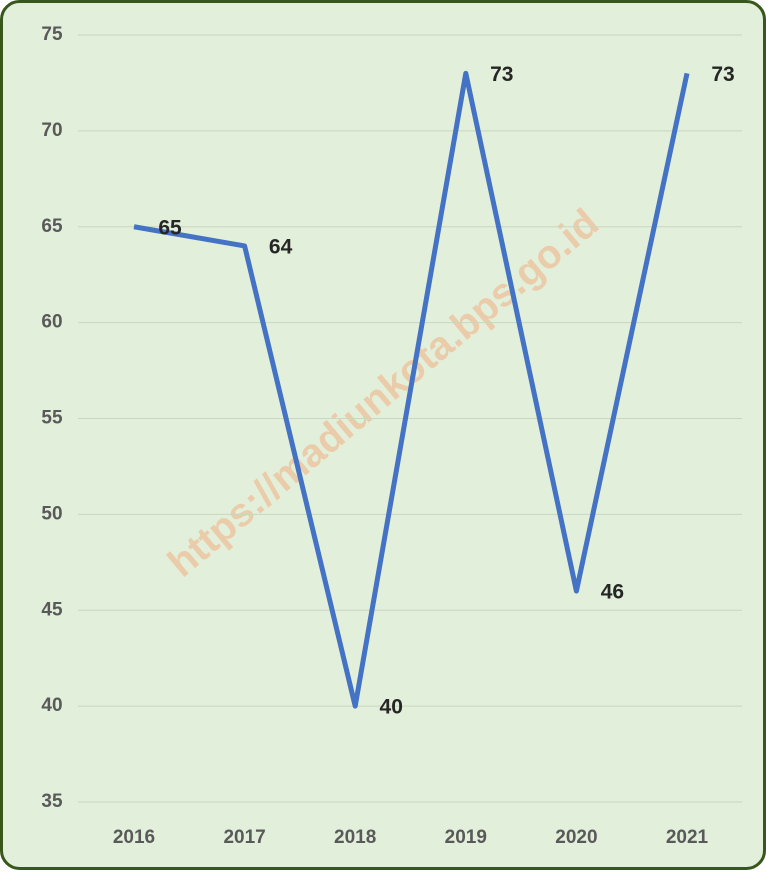  Describe the element at coordinates (52, 226) in the screenshot. I see `y-tick-label: 65` at that location.